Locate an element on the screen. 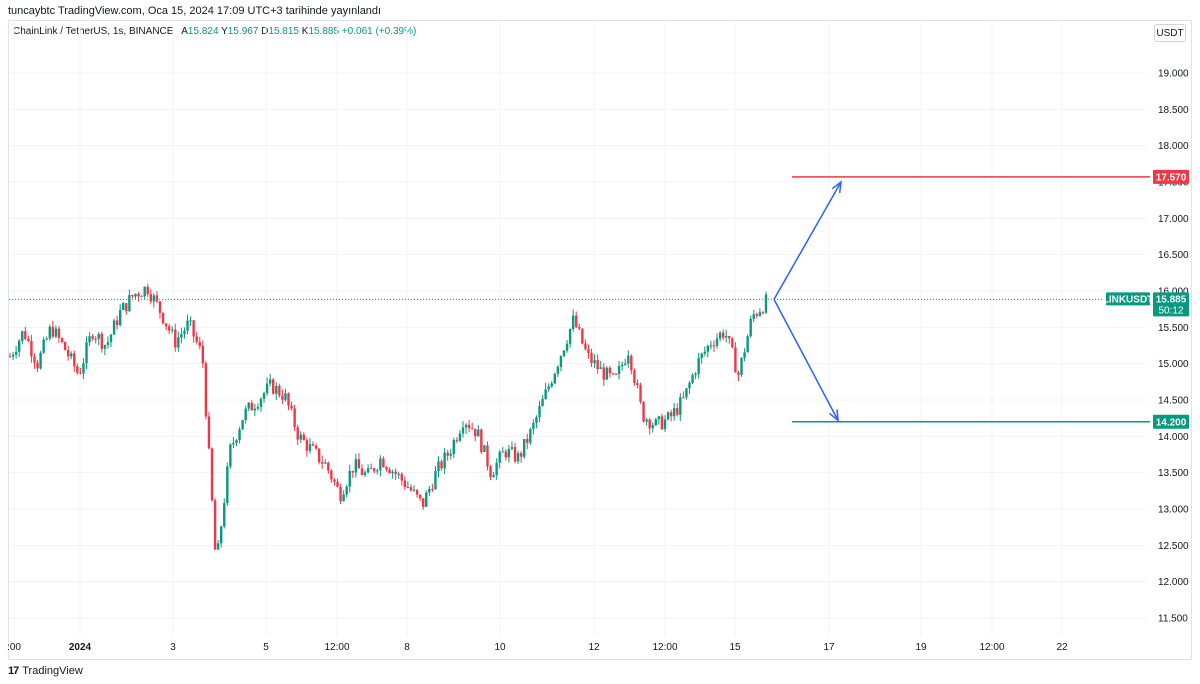  close-value: 15.885 is located at coordinates (324, 31).